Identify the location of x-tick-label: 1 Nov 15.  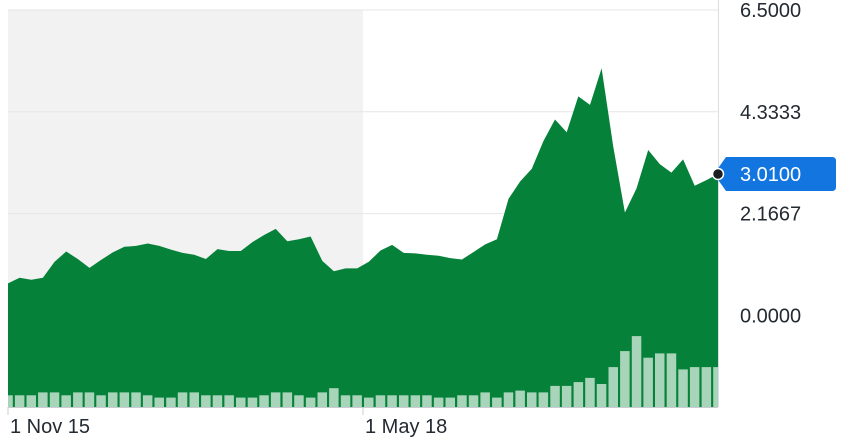
(50, 427).